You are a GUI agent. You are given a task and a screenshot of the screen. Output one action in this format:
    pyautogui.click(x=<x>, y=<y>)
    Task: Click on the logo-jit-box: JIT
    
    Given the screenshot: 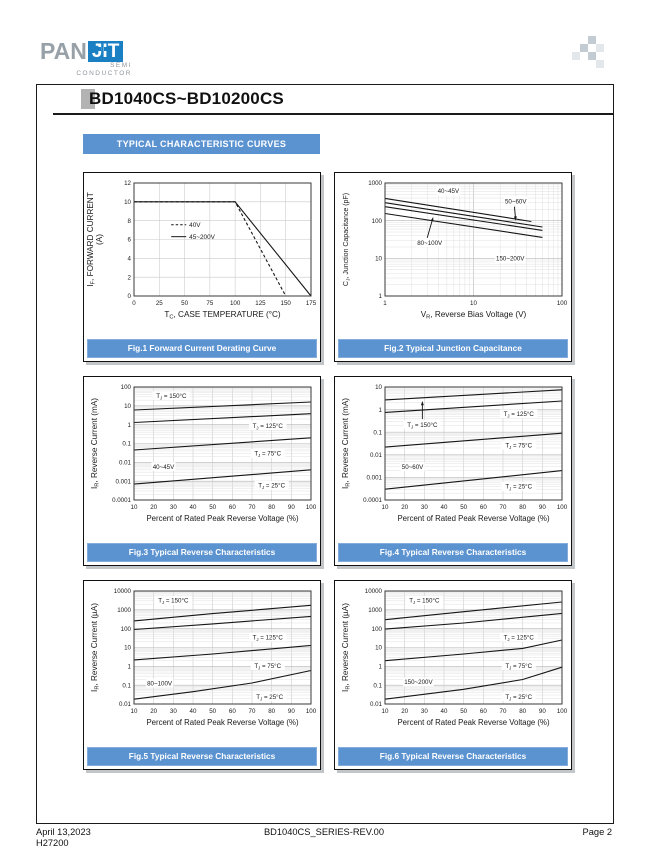 What is the action you would take?
    pyautogui.click(x=105, y=51)
    